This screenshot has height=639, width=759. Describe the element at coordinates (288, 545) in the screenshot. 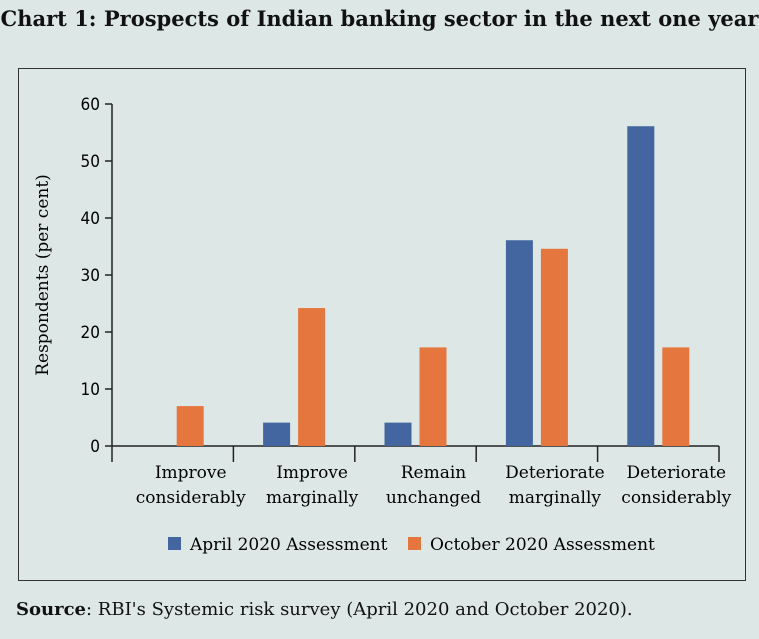

I see `legend-label: April 2020 Assessment` at that location.